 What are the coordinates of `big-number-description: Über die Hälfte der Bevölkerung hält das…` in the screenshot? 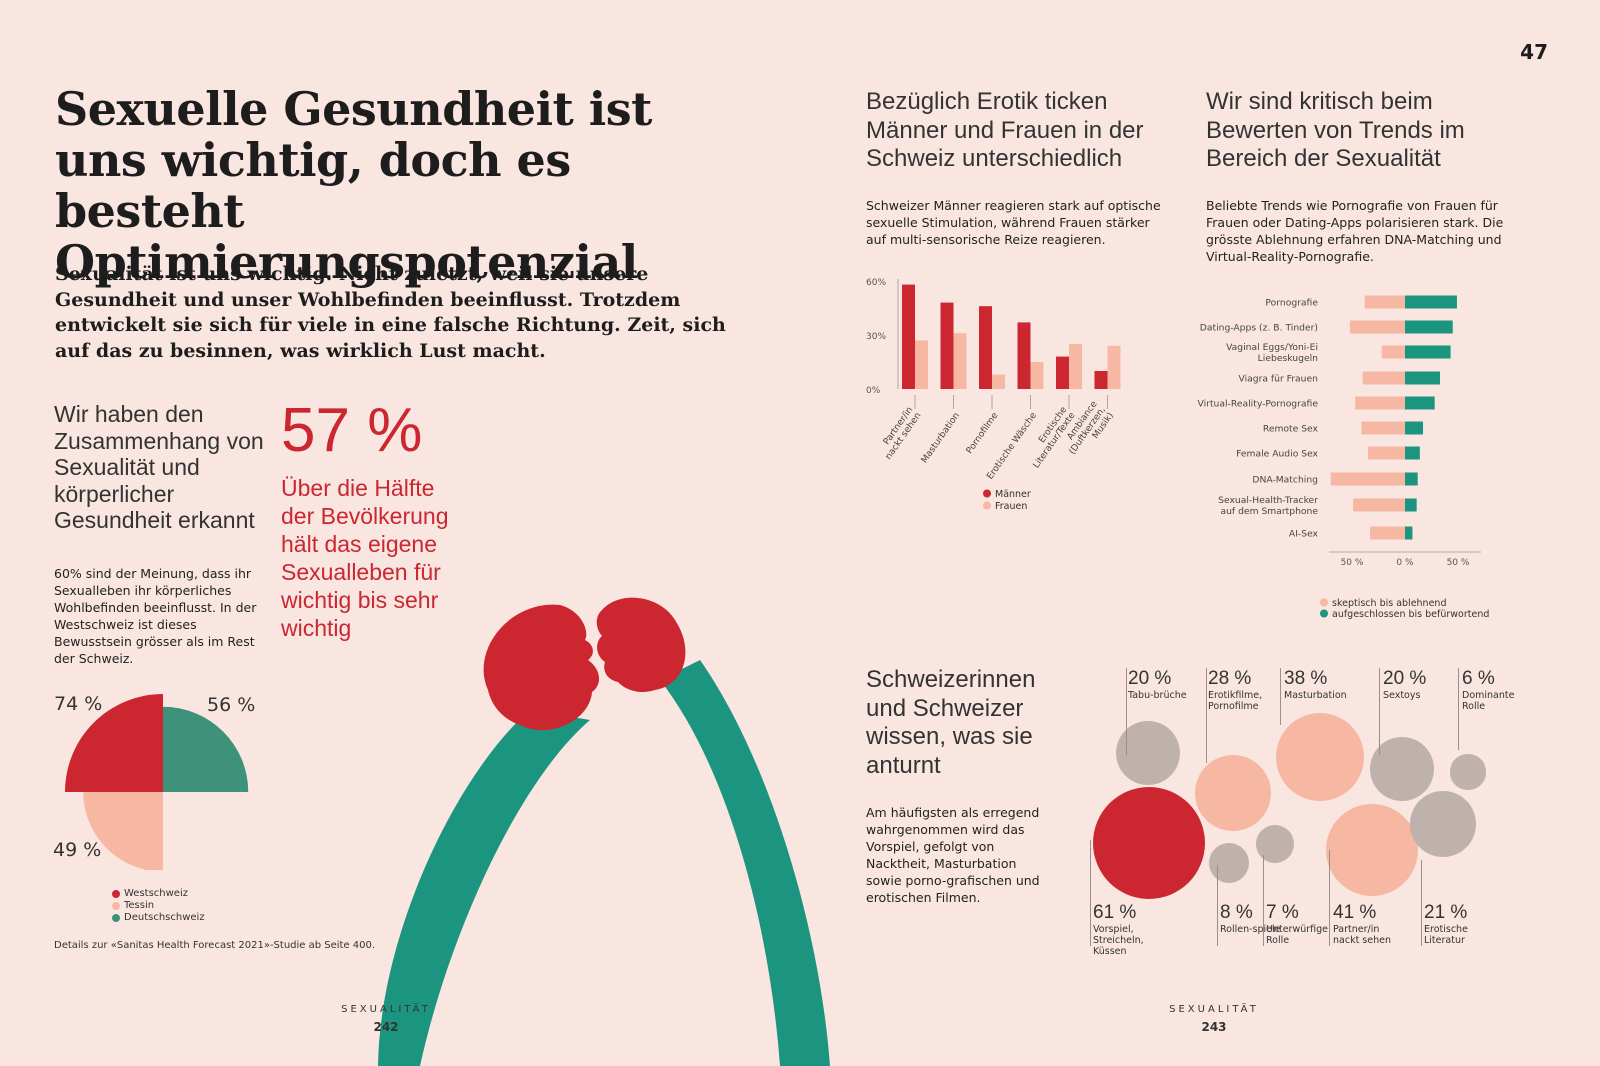 It's located at (365, 558).